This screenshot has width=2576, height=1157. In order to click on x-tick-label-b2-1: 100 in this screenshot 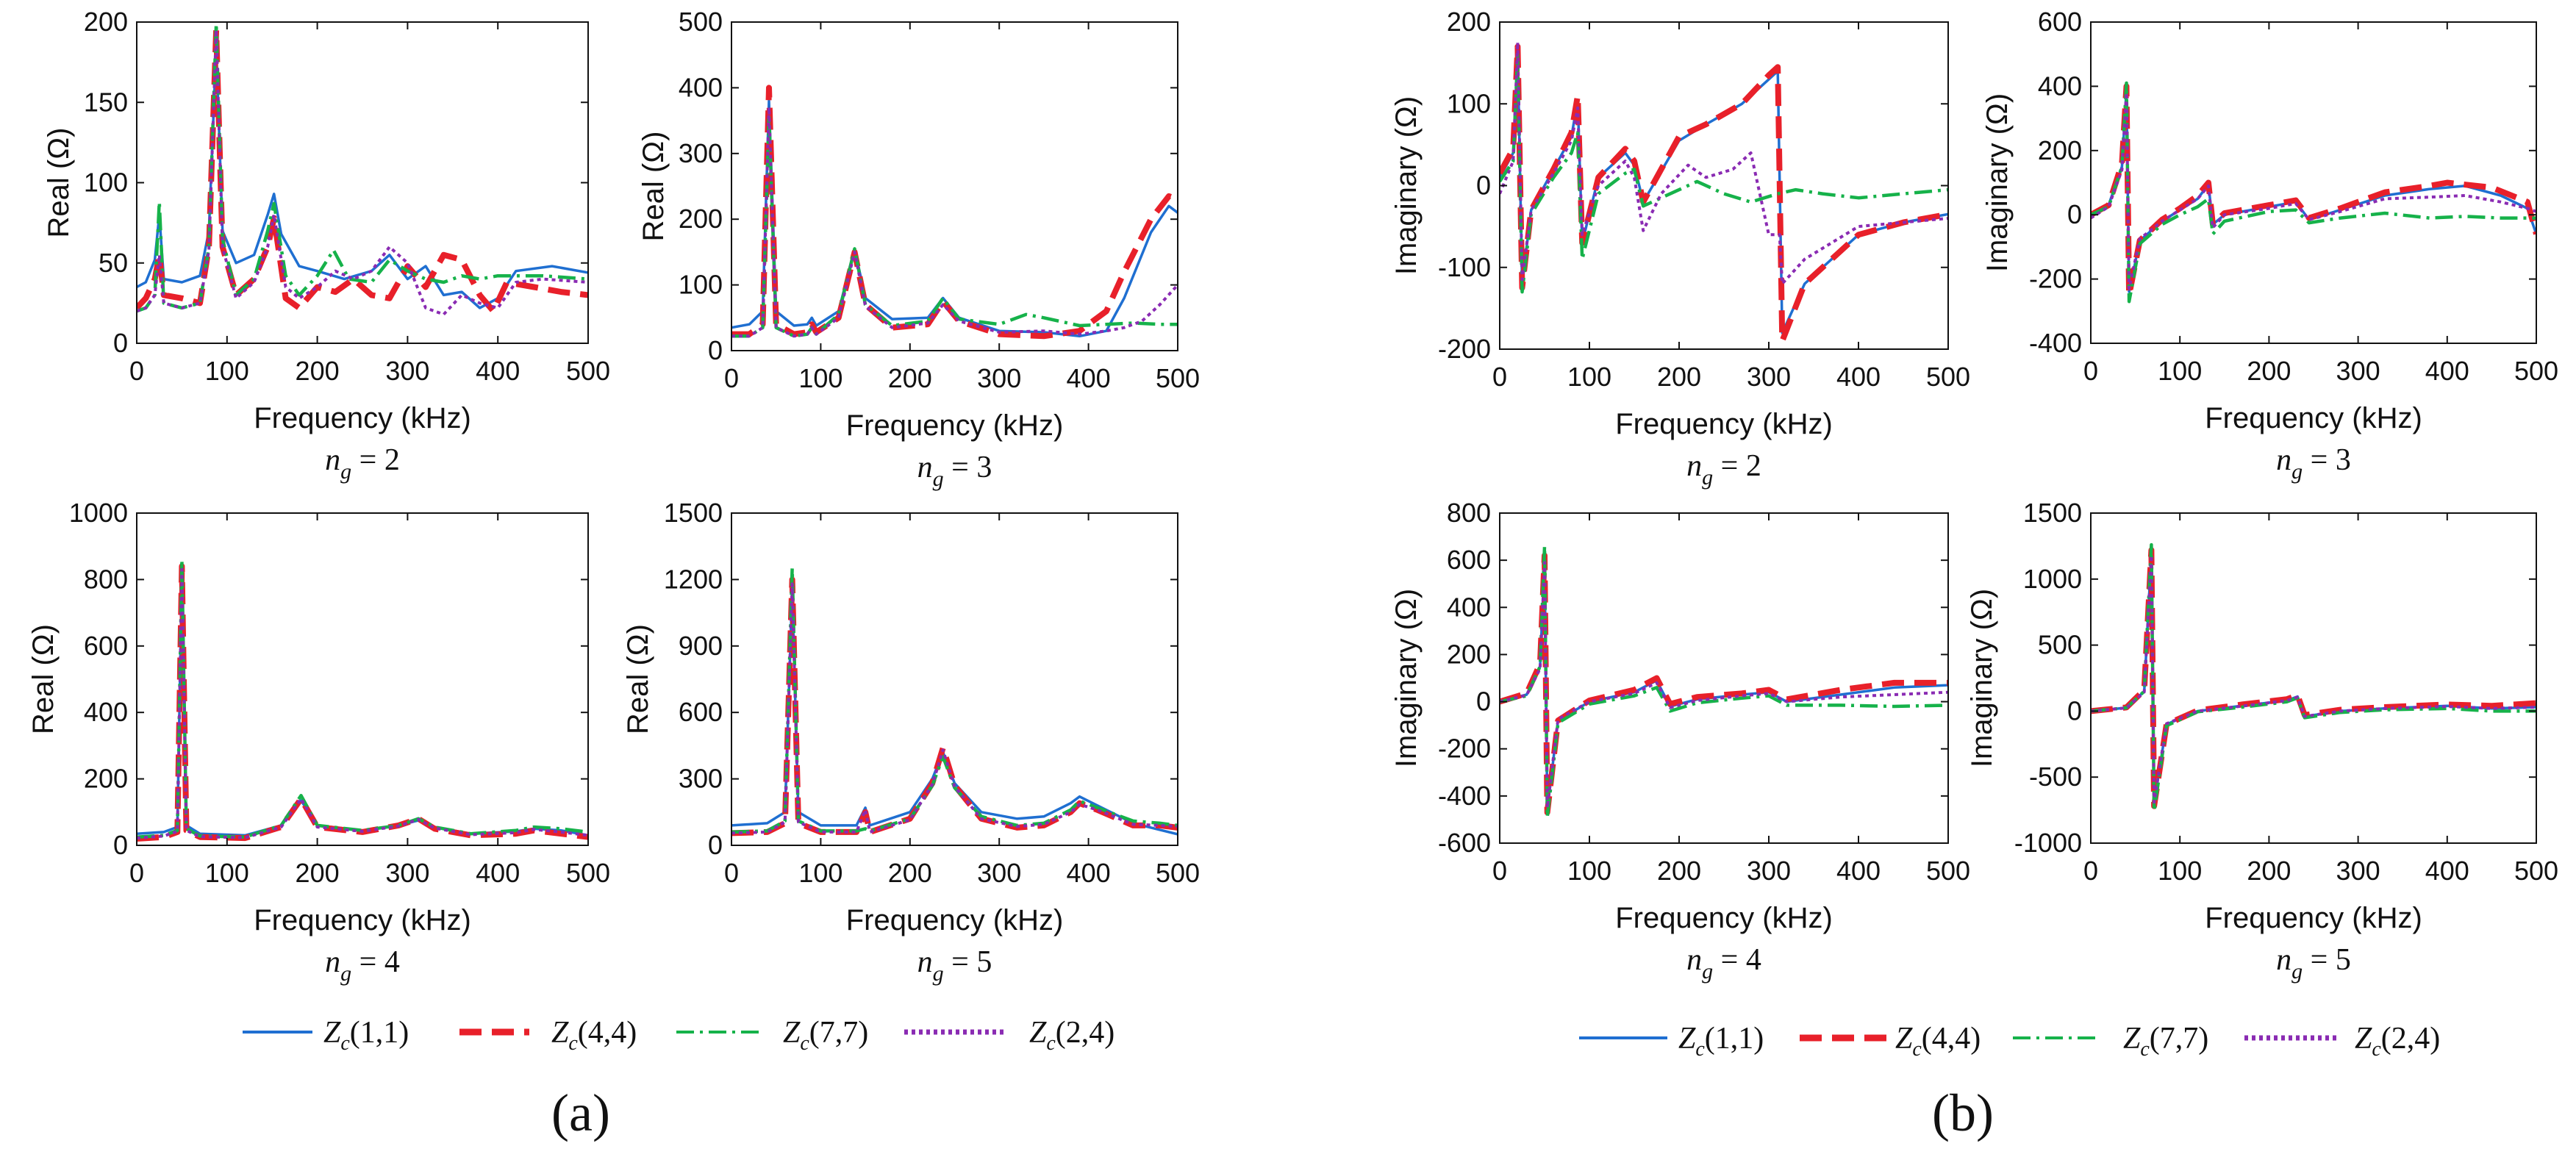, I will do `click(2180, 371)`.